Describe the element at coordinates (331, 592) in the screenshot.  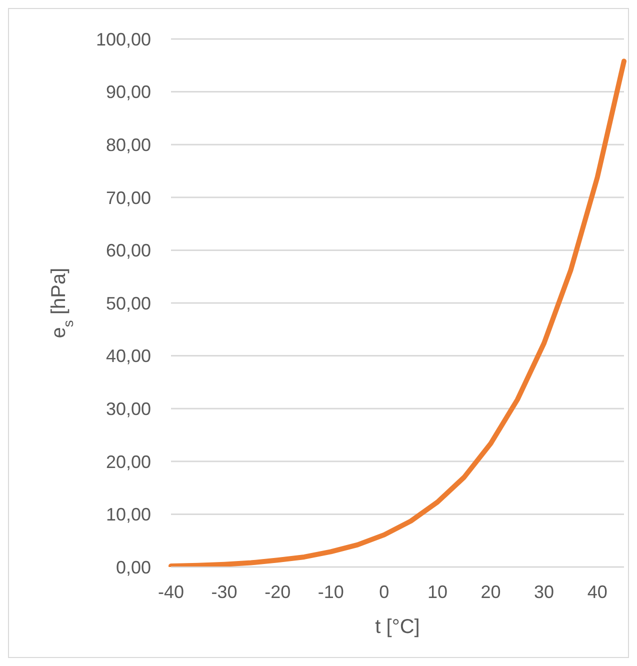
I see `x-tick-label: -10` at that location.